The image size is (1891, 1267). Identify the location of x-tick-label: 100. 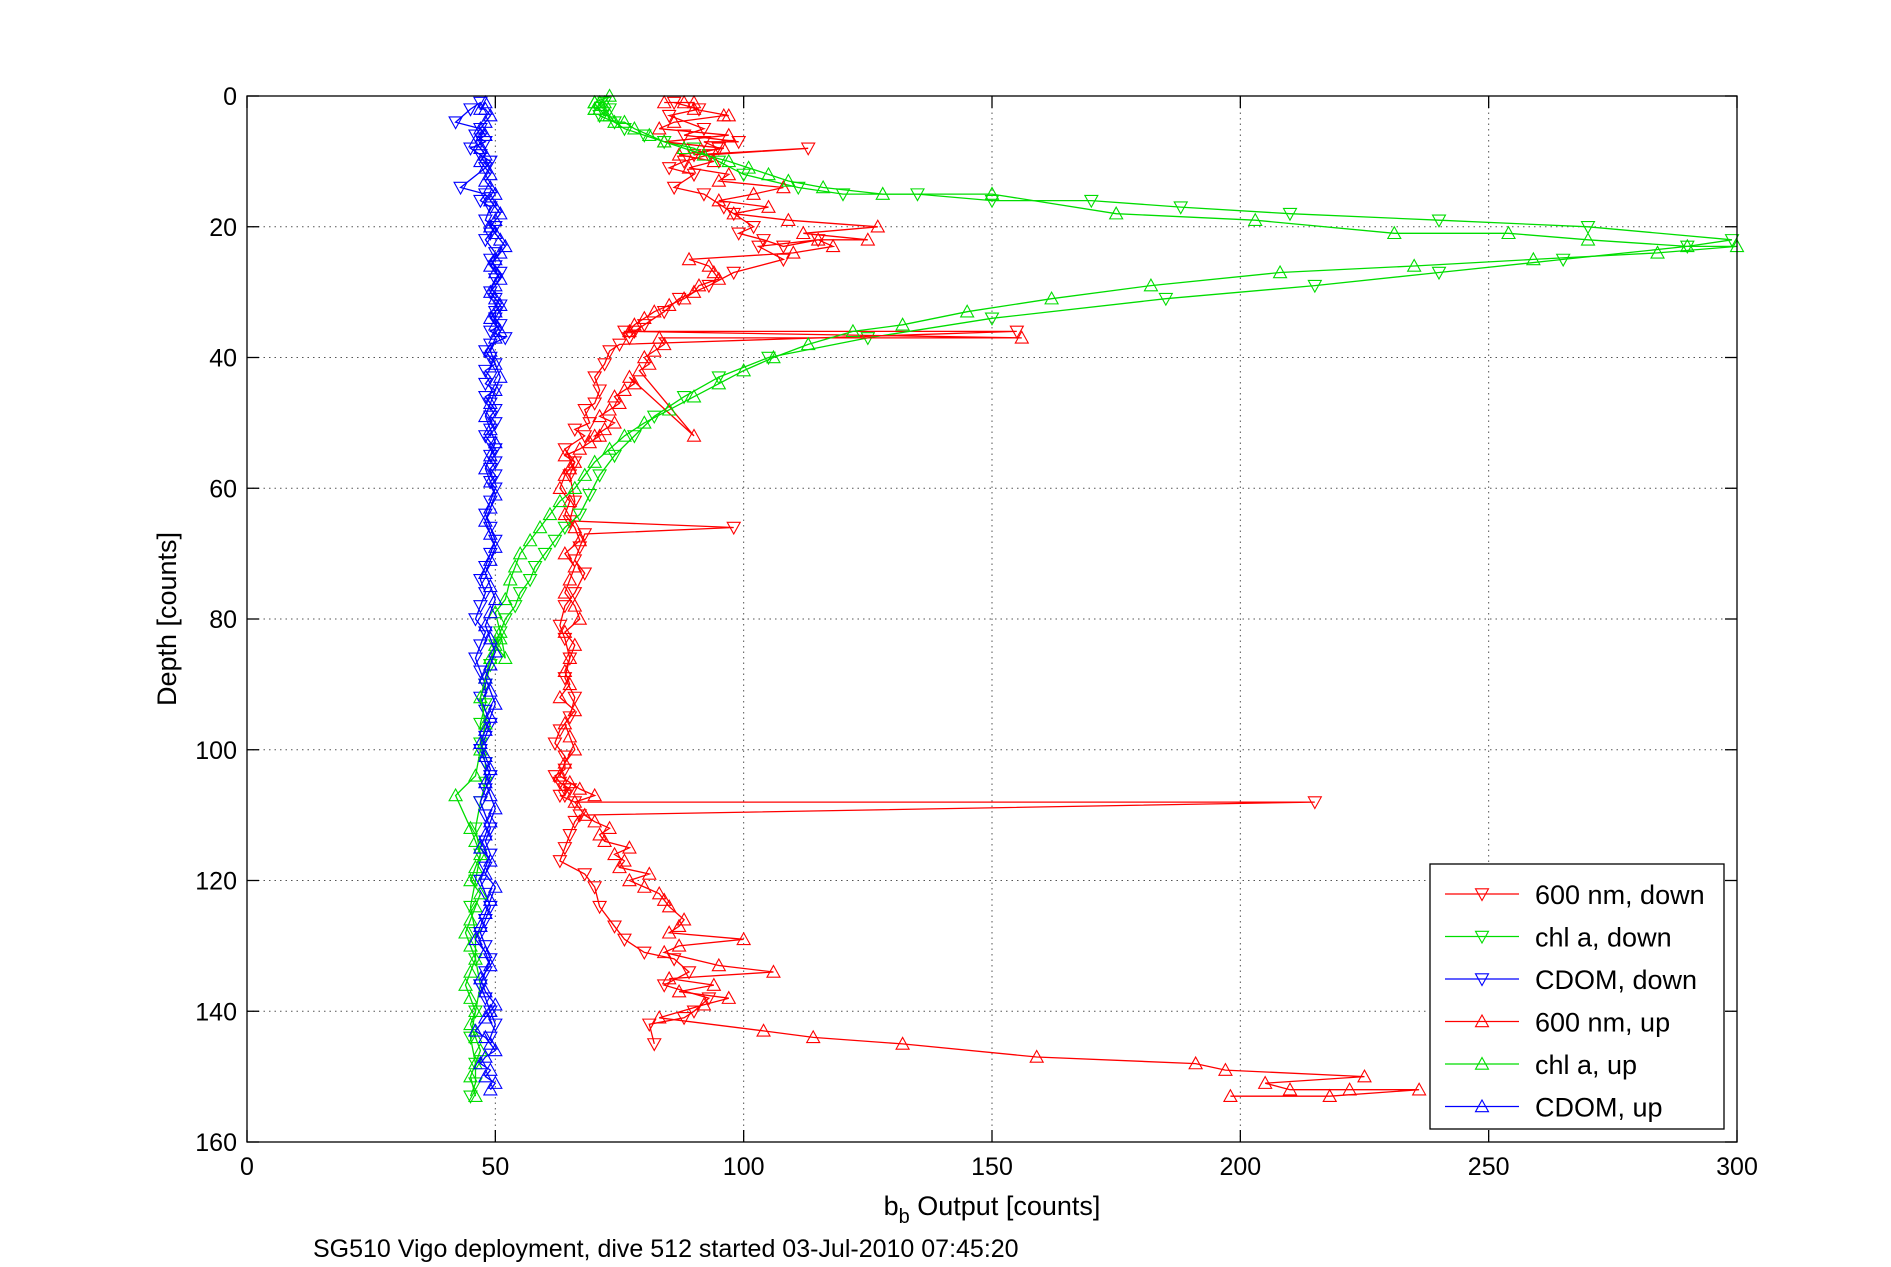
(744, 1167).